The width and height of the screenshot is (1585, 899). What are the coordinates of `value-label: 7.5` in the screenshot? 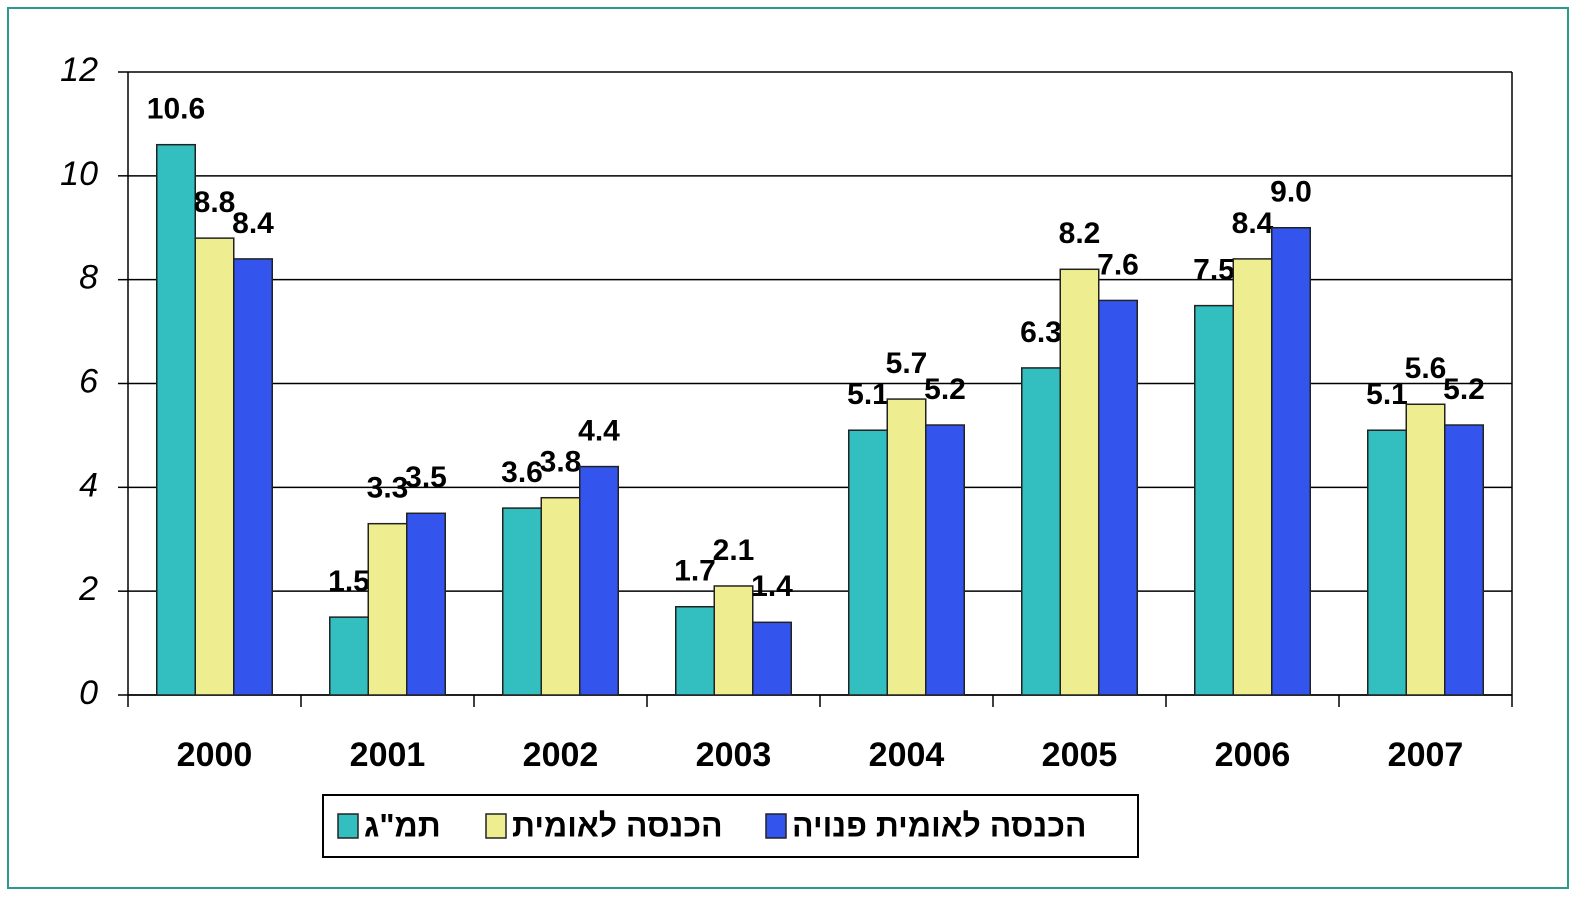 It's located at (1214, 270).